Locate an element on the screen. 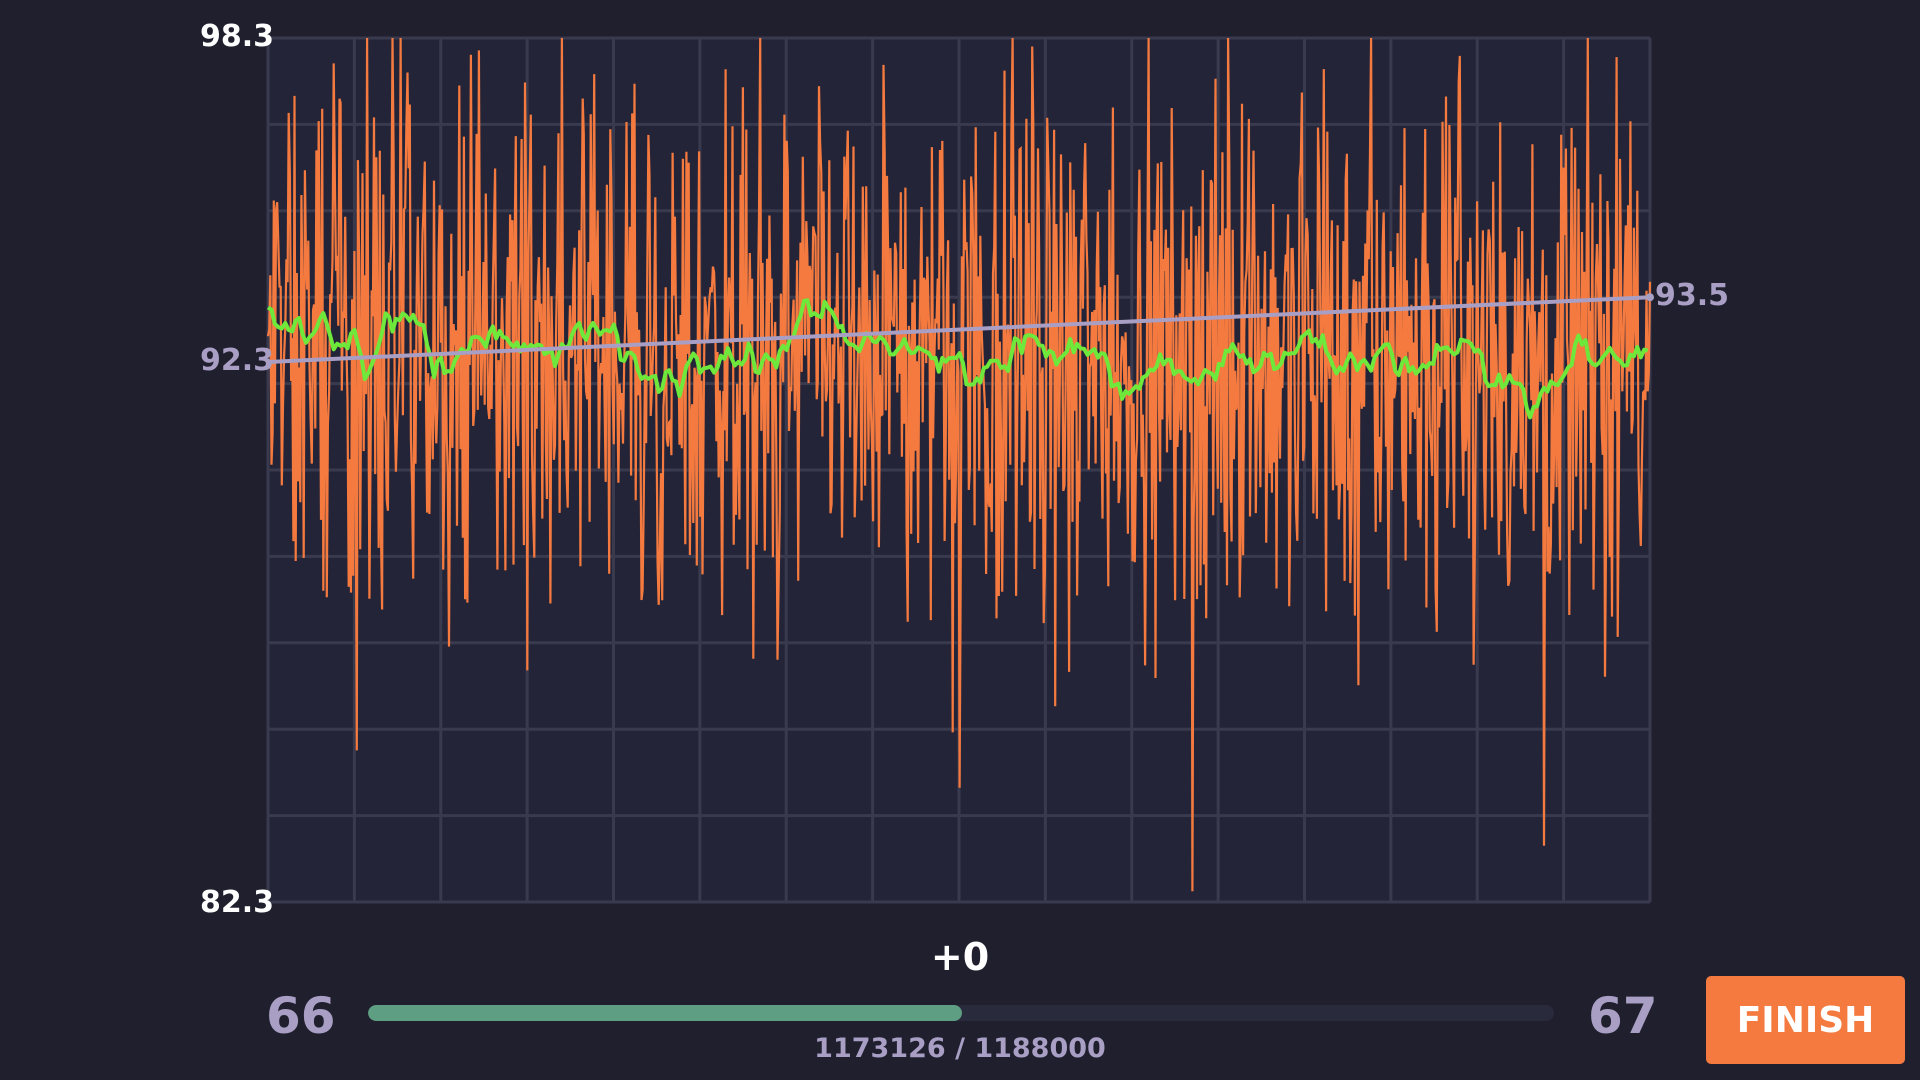 The width and height of the screenshot is (1920, 1080). progress-bar-fill is located at coordinates (665, 1013).